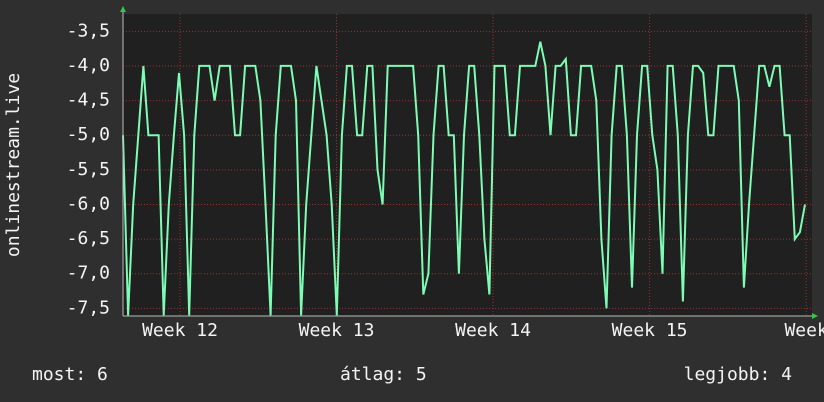 This screenshot has height=402, width=824. I want to click on y-tick-label: -5,0, so click(88, 134).